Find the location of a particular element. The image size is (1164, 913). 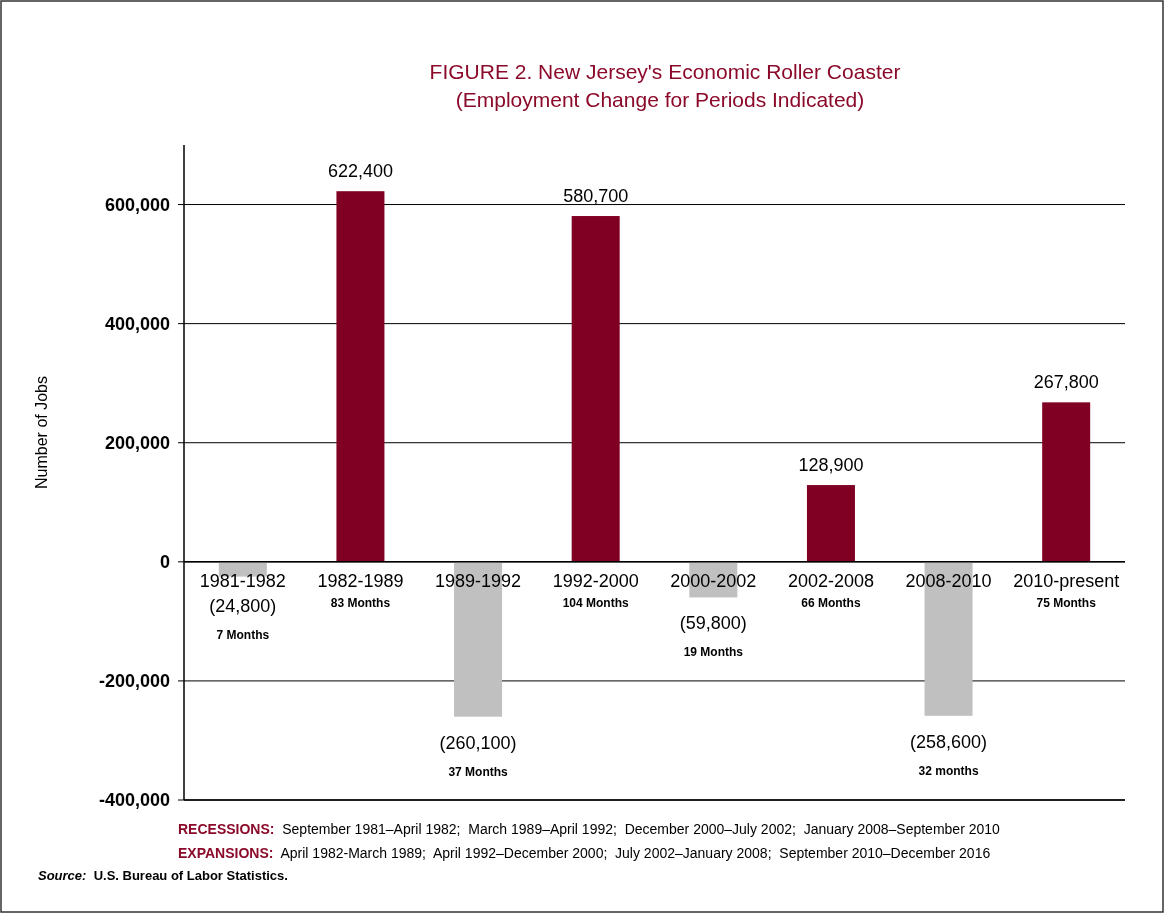

annotation: 19 Months is located at coordinates (713, 652).